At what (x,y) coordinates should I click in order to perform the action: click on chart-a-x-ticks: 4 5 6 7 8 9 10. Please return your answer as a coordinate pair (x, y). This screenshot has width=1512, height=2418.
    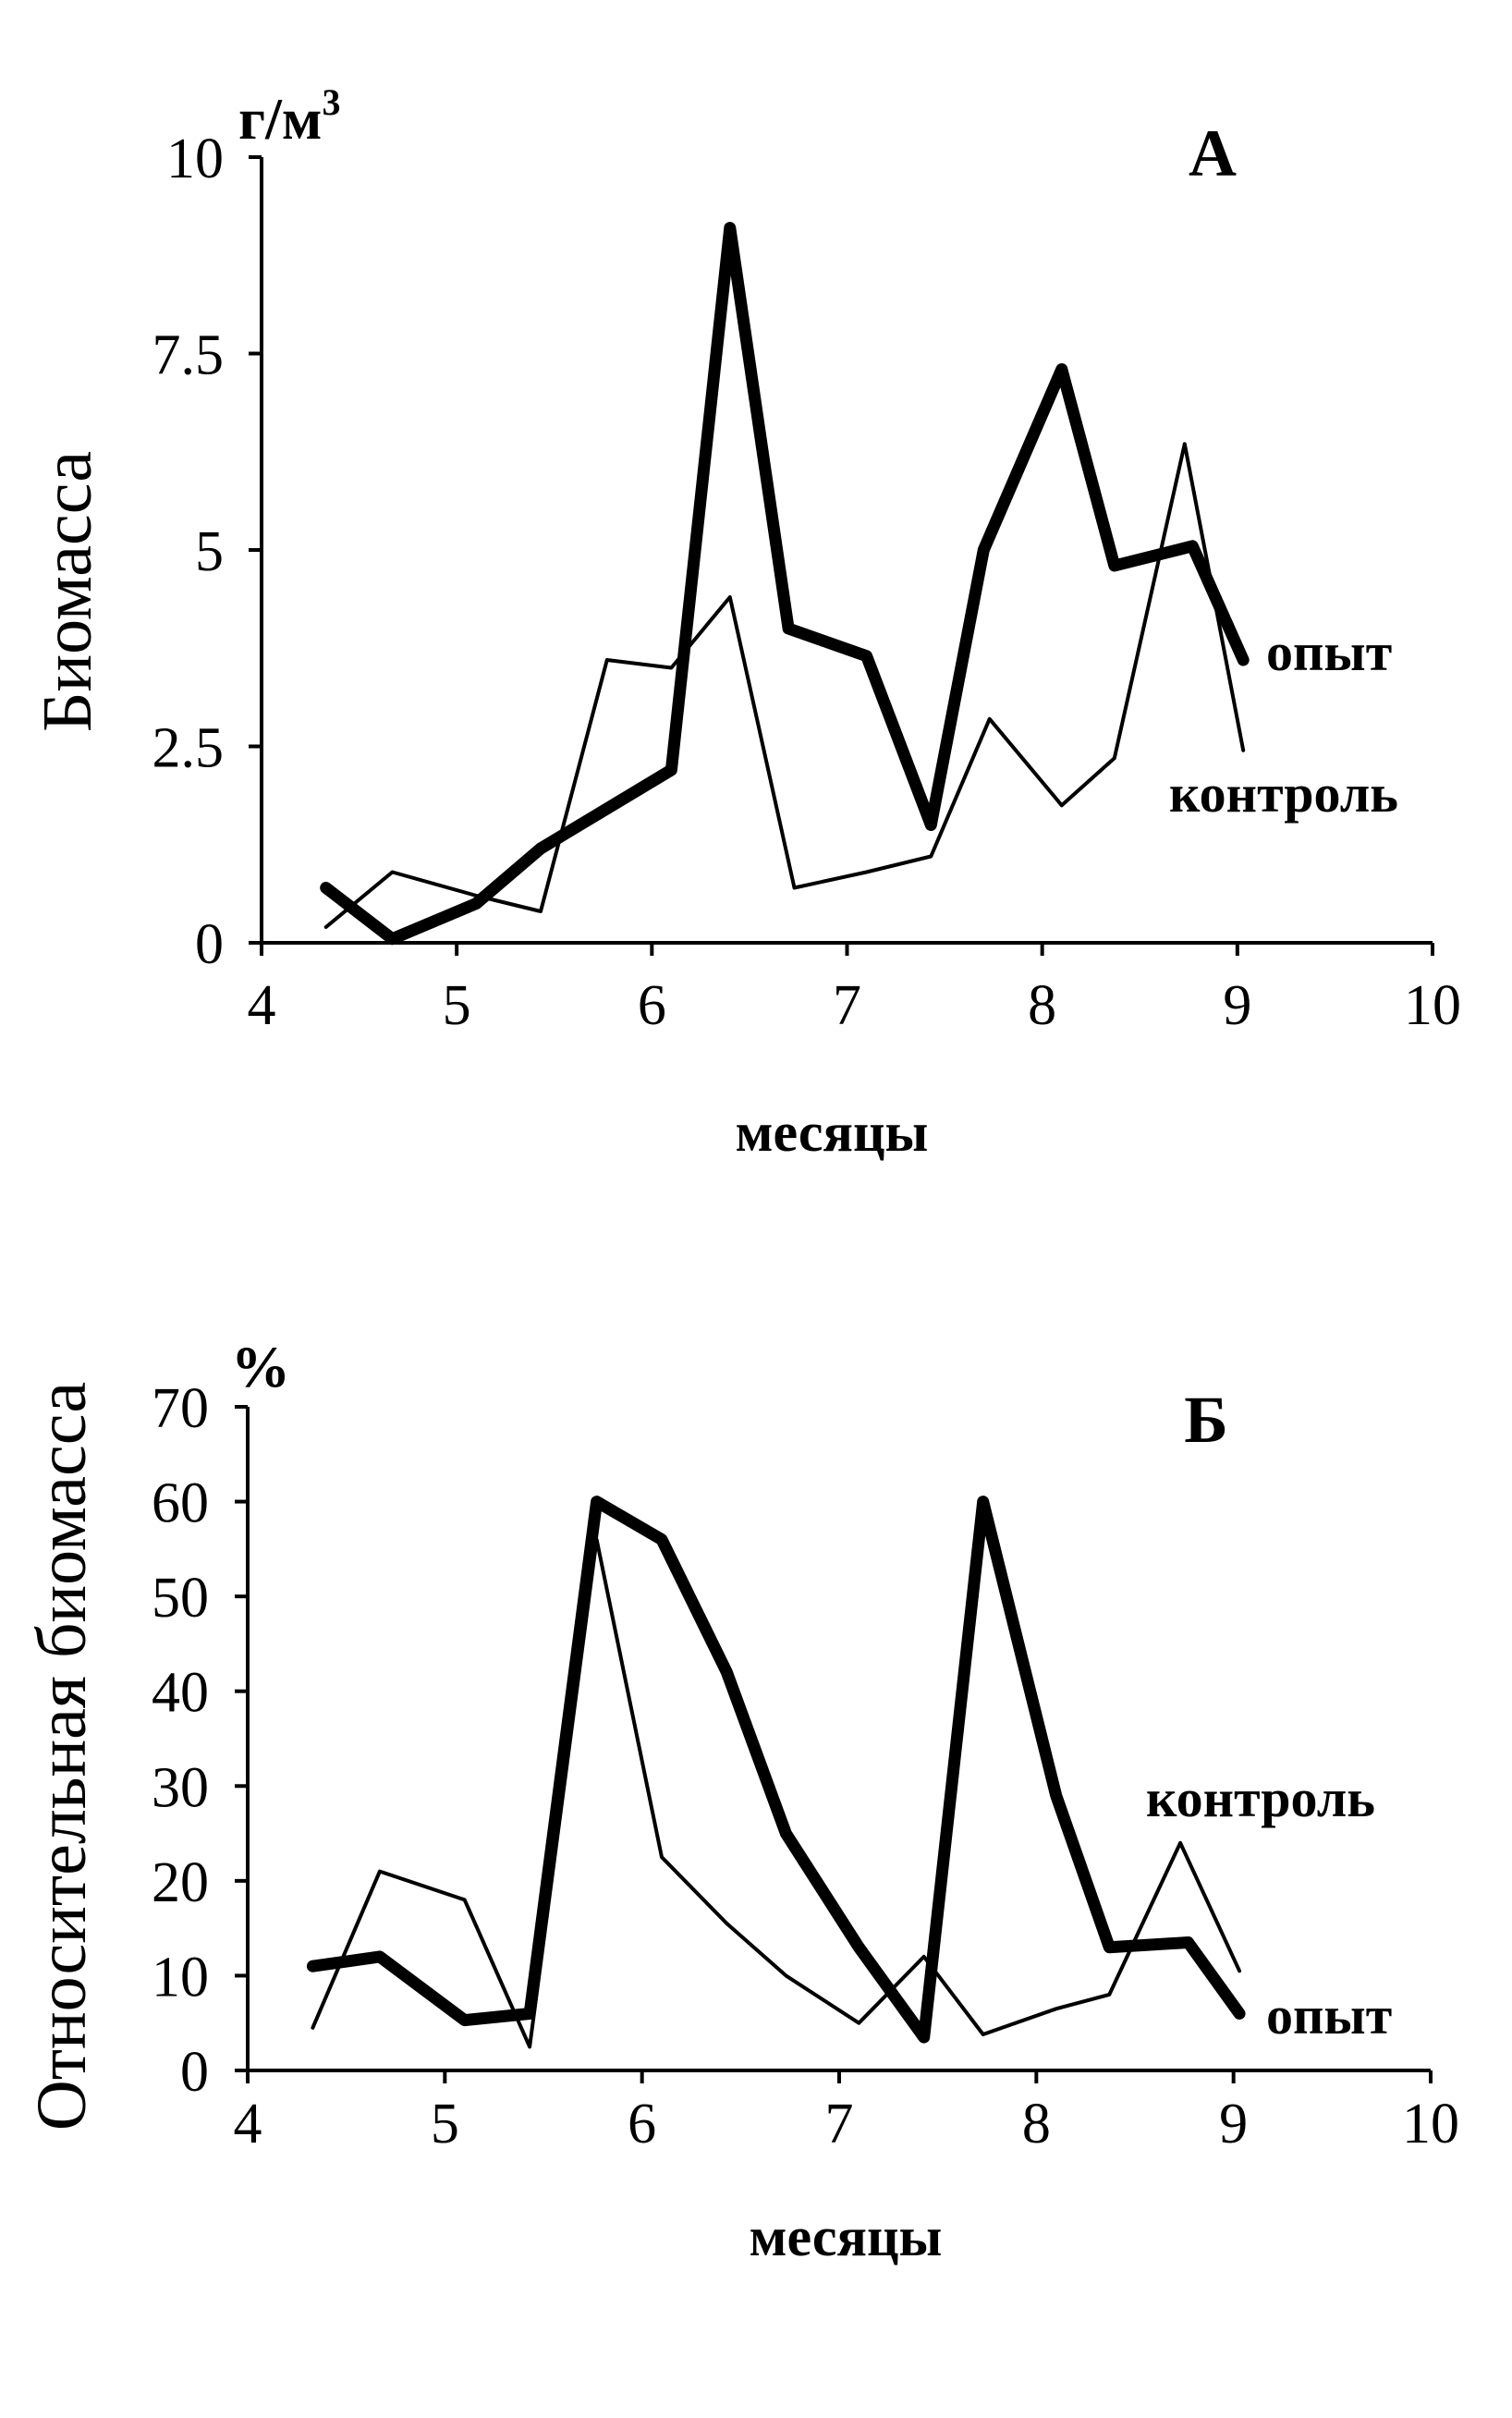
    Looking at the image, I should click on (855, 990).